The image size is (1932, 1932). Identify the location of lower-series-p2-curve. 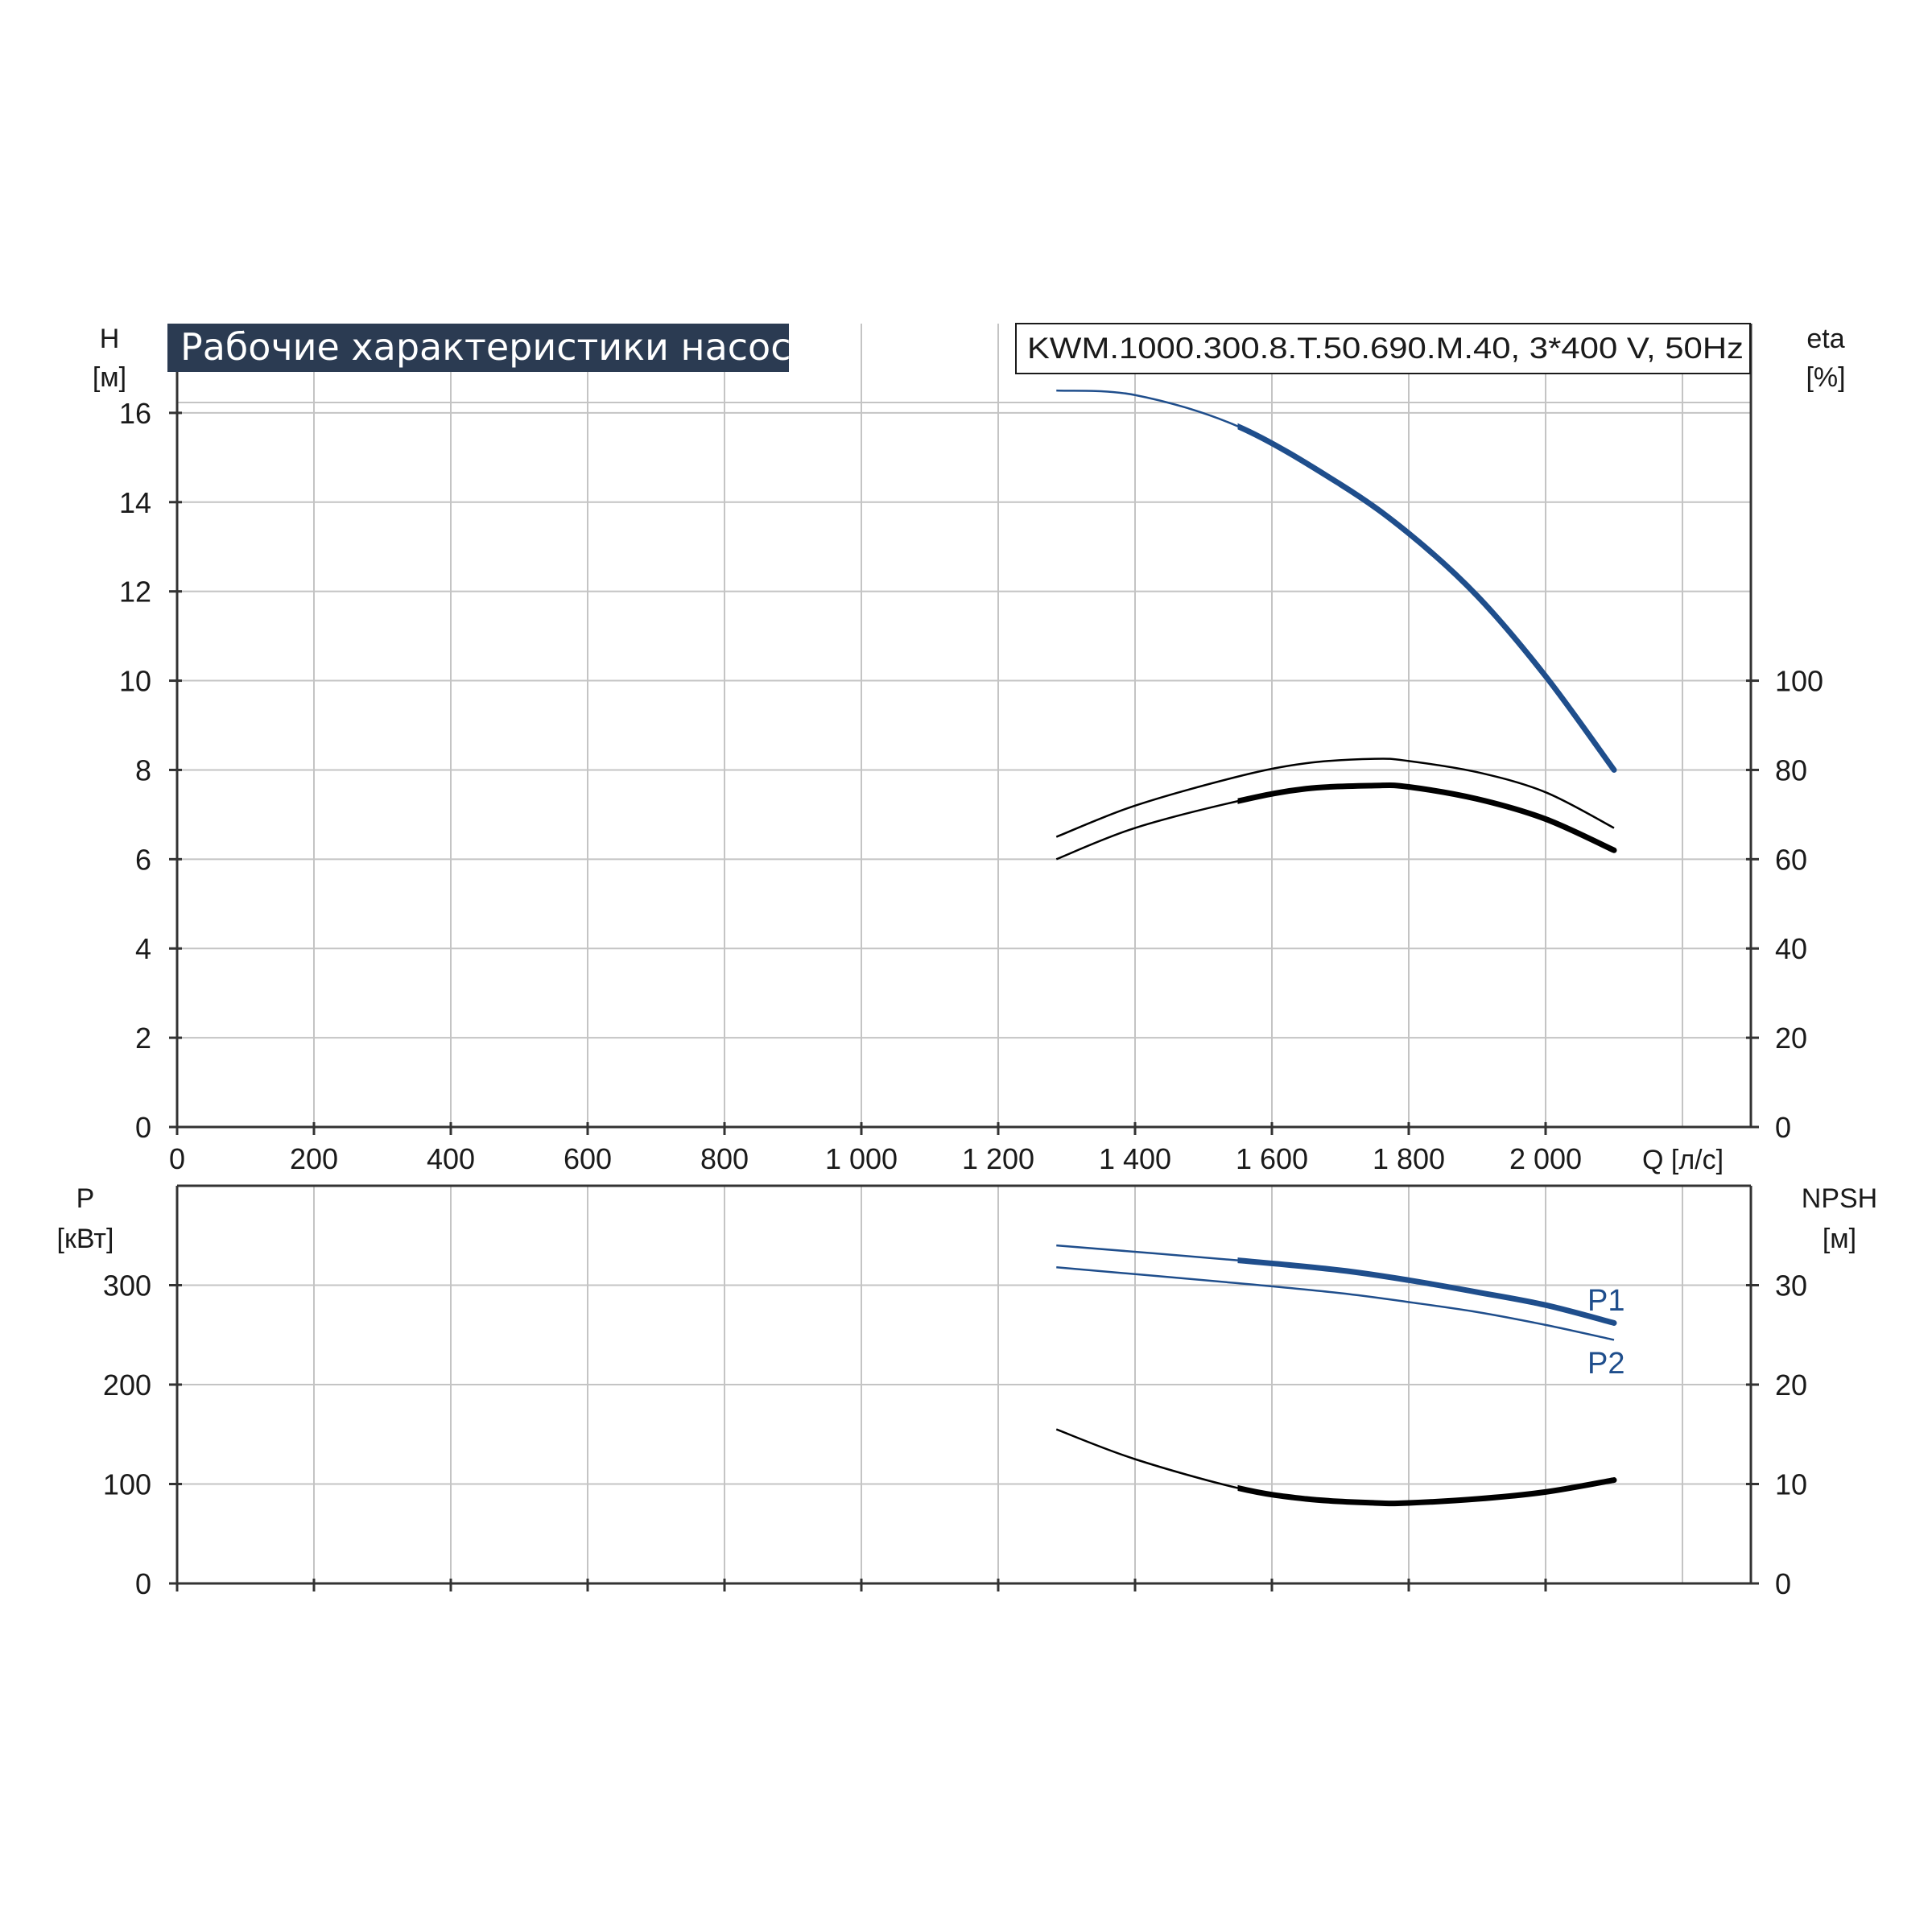
(1335, 1303).